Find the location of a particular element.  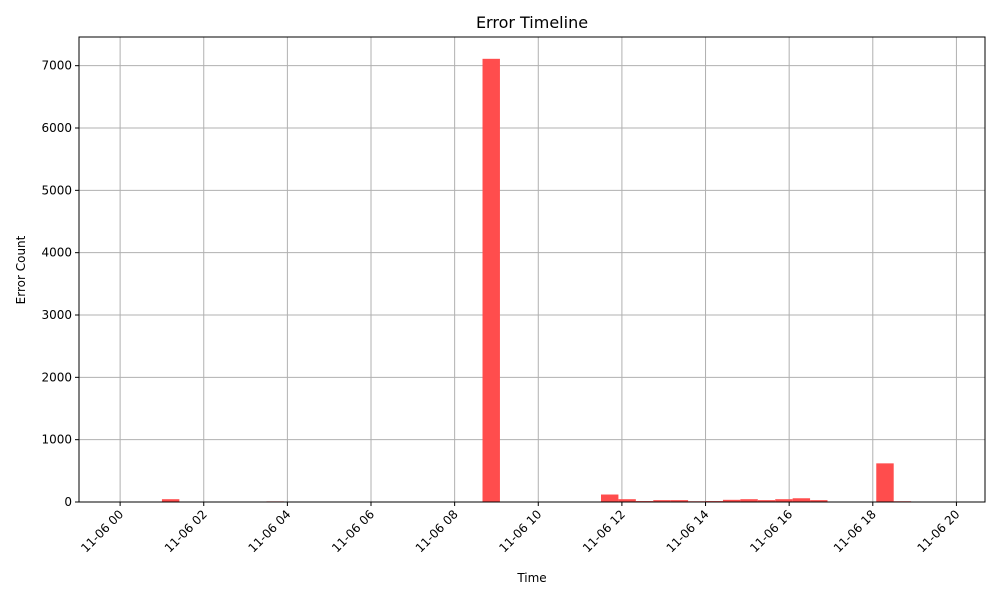

x-tick-label: 11-06 04 is located at coordinates (269, 531).